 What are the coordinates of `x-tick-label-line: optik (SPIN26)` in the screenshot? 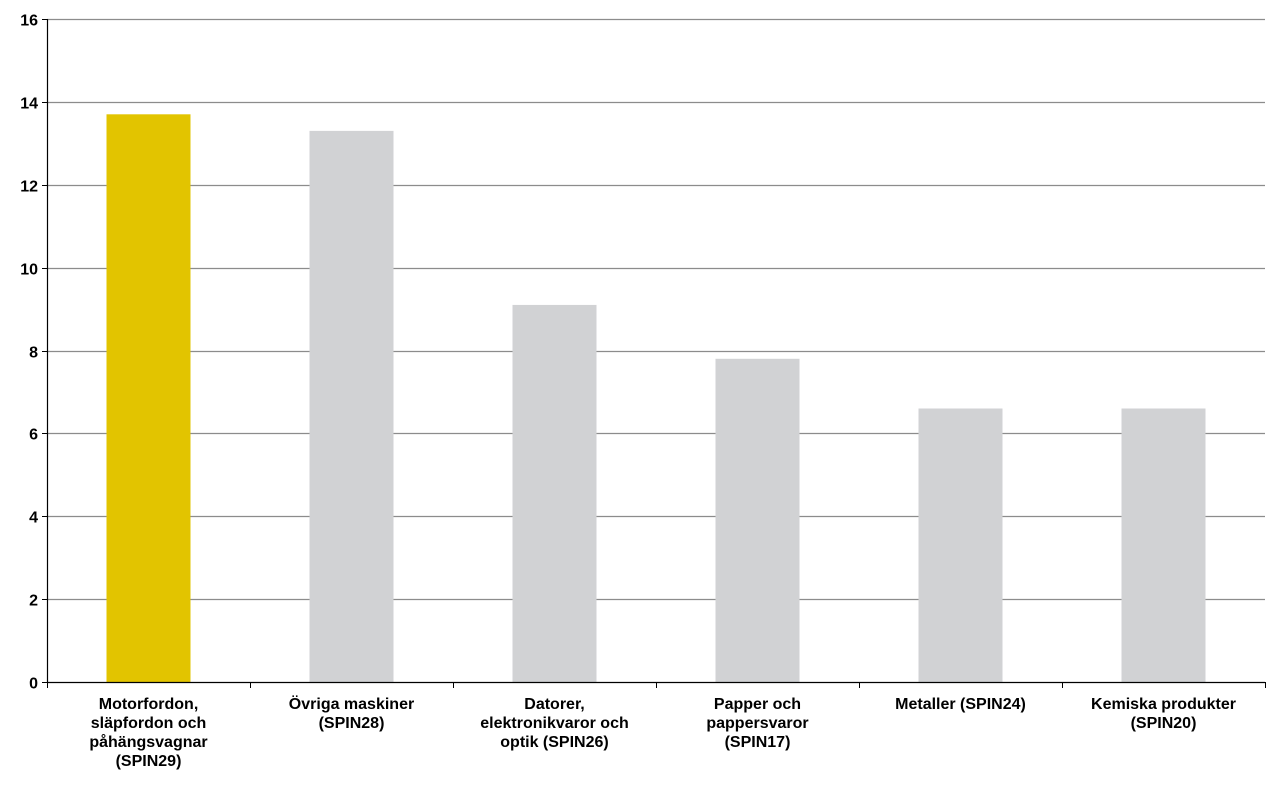 It's located at (554, 742).